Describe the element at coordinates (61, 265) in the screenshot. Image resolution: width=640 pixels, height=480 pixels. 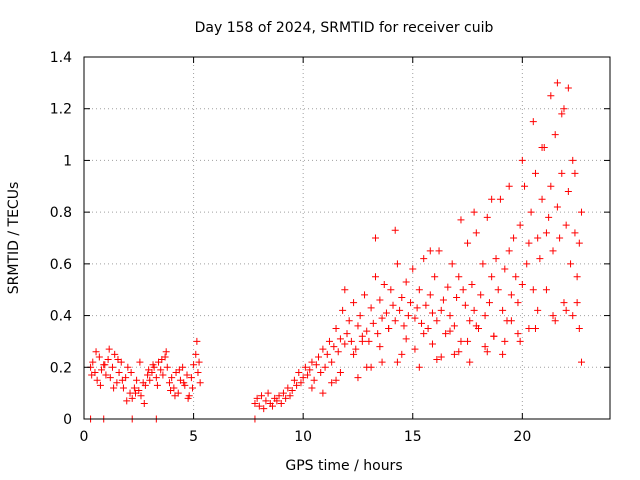
I see `y-tick-label: 0.6` at that location.